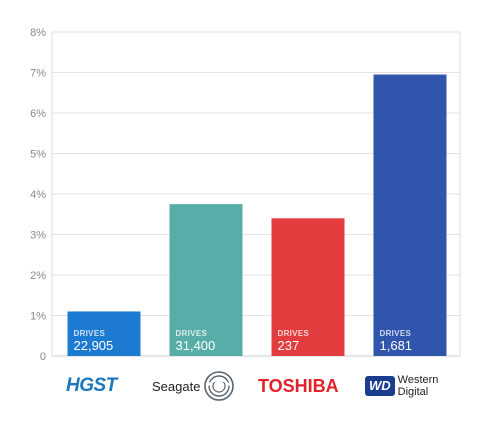 The image size is (500, 422). What do you see at coordinates (196, 345) in the screenshot?
I see `drive-count: 31,400` at bounding box center [196, 345].